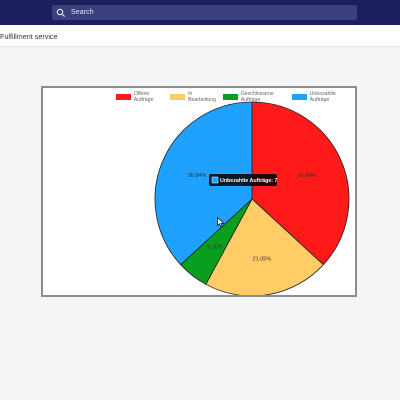 The height and width of the screenshot is (400, 400). I want to click on page-title: Fulfillment service, so click(29, 36).